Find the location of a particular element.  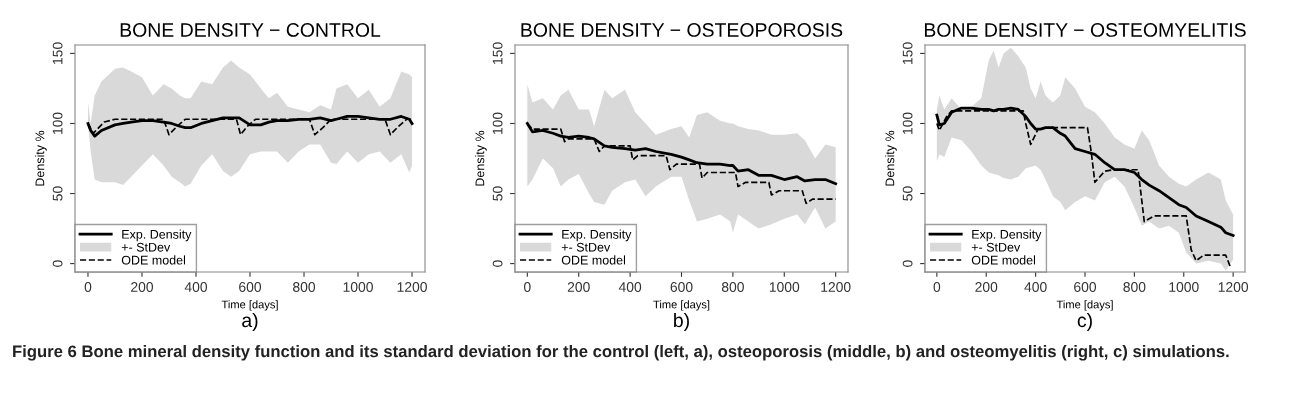

caption: Figure 6 Bone mineral density function and its standard deviation for the control (left, a), osteoporosis (middle, b) and osteomyelitis (right, c) simulations. is located at coordinates (621, 353).